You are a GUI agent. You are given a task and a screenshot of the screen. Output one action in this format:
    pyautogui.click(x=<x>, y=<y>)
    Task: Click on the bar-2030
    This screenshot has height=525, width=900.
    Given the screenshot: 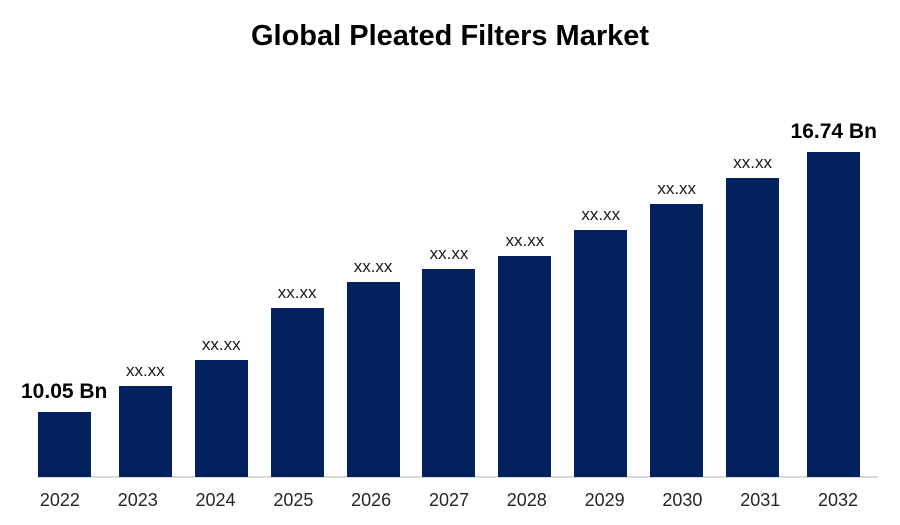 What is the action you would take?
    pyautogui.click(x=677, y=340)
    